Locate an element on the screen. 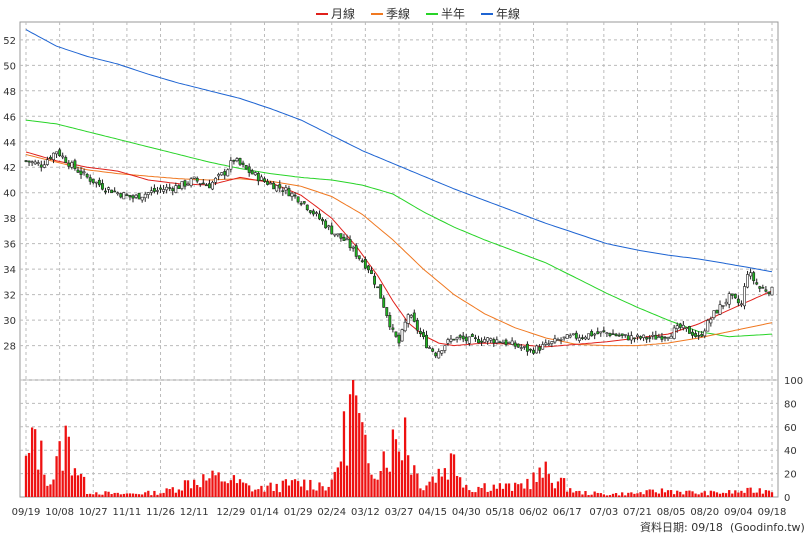 This screenshot has width=808, height=540. time-tick-label: 01/14 is located at coordinates (264, 512).